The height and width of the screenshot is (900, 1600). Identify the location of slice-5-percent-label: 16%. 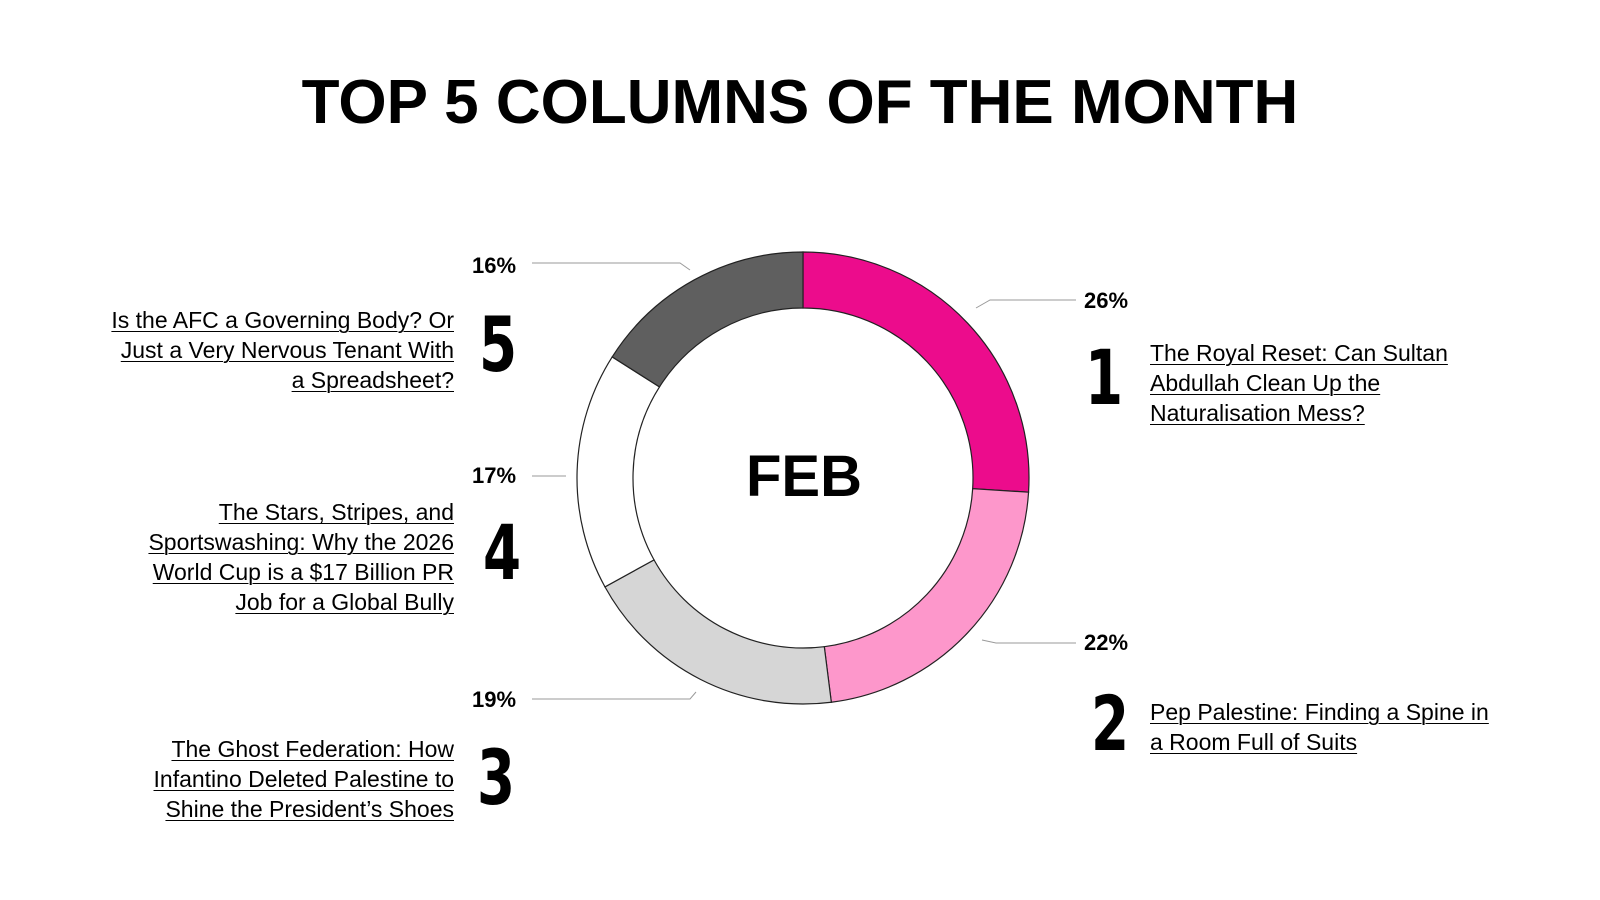
(494, 265).